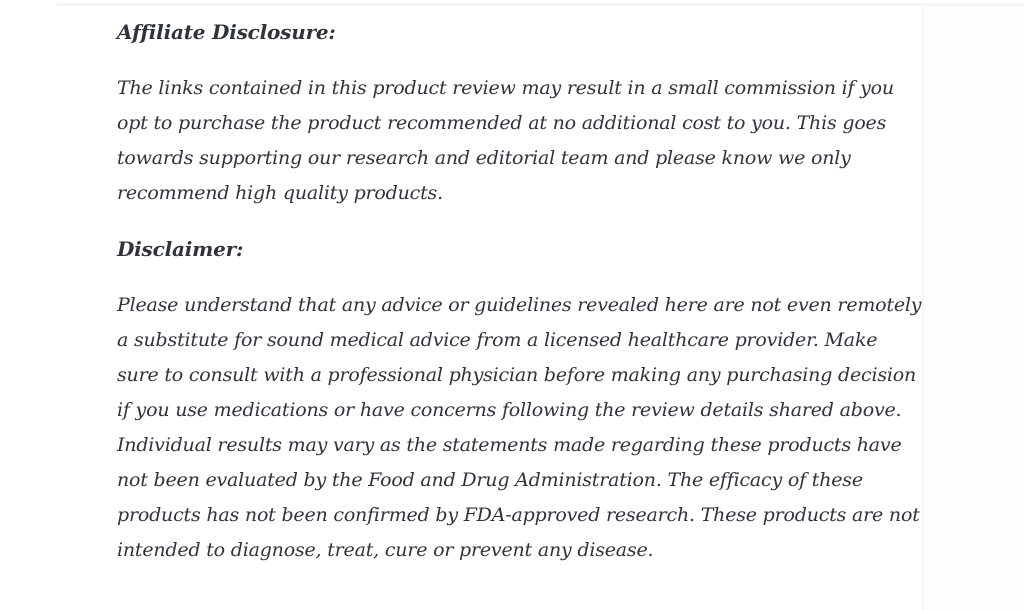 The height and width of the screenshot is (610, 1024). Describe the element at coordinates (180, 249) in the screenshot. I see `disclaimer-heading: Disclaimer:` at that location.